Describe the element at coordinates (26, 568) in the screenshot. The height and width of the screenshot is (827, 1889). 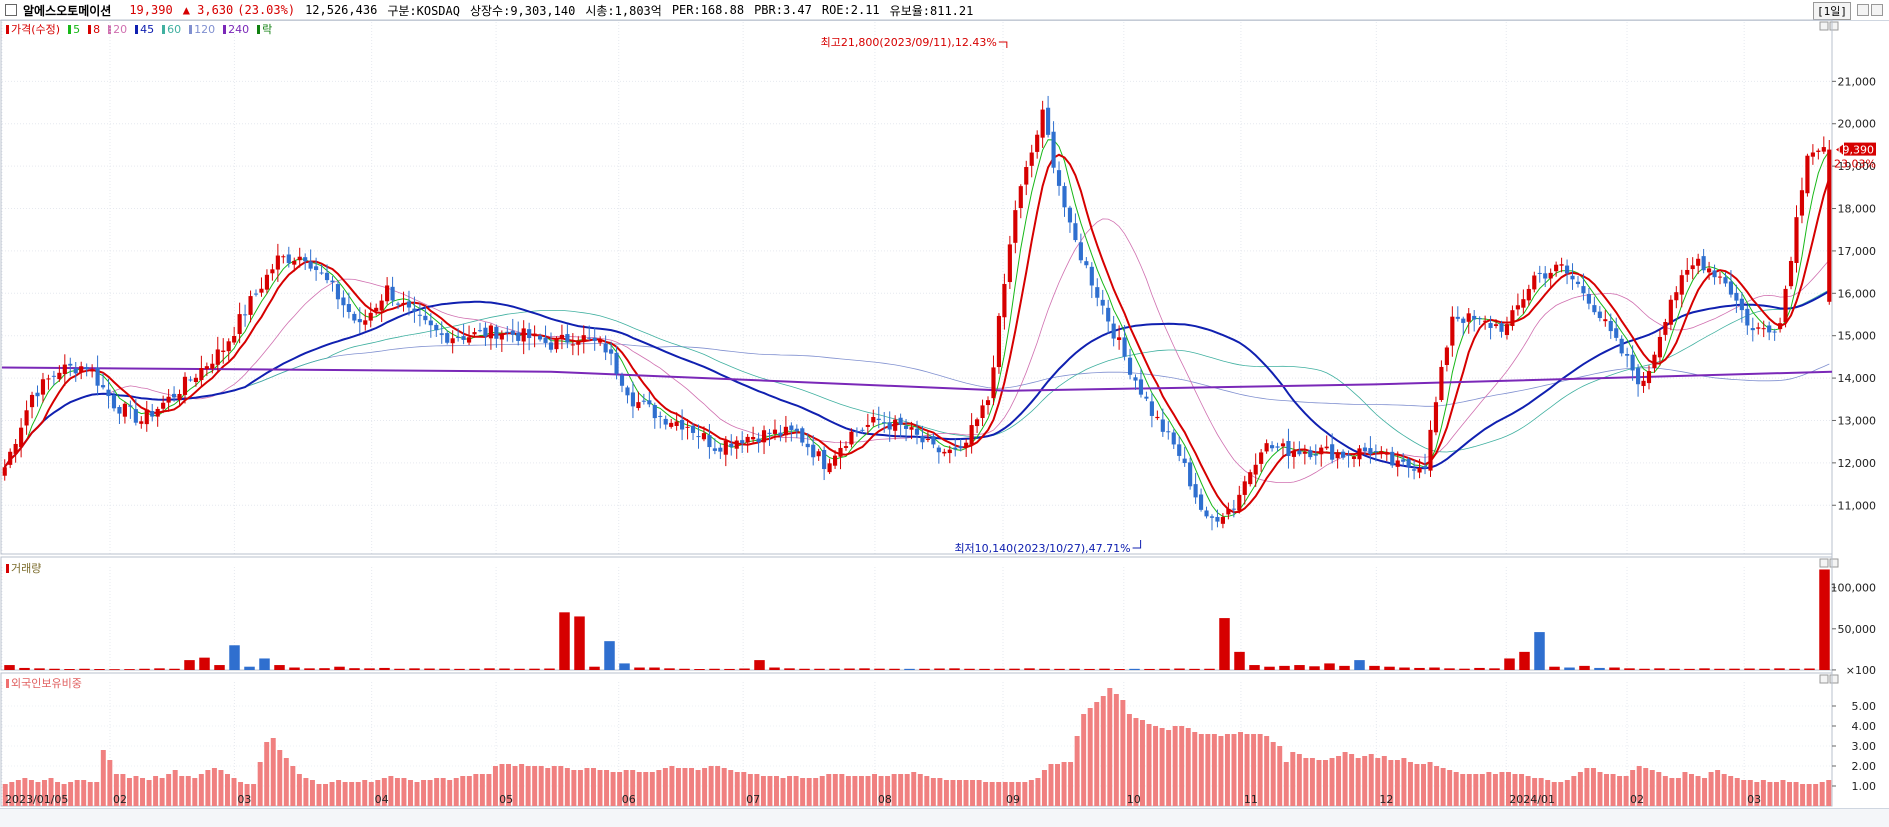
I see `volume-title: 거래량` at that location.